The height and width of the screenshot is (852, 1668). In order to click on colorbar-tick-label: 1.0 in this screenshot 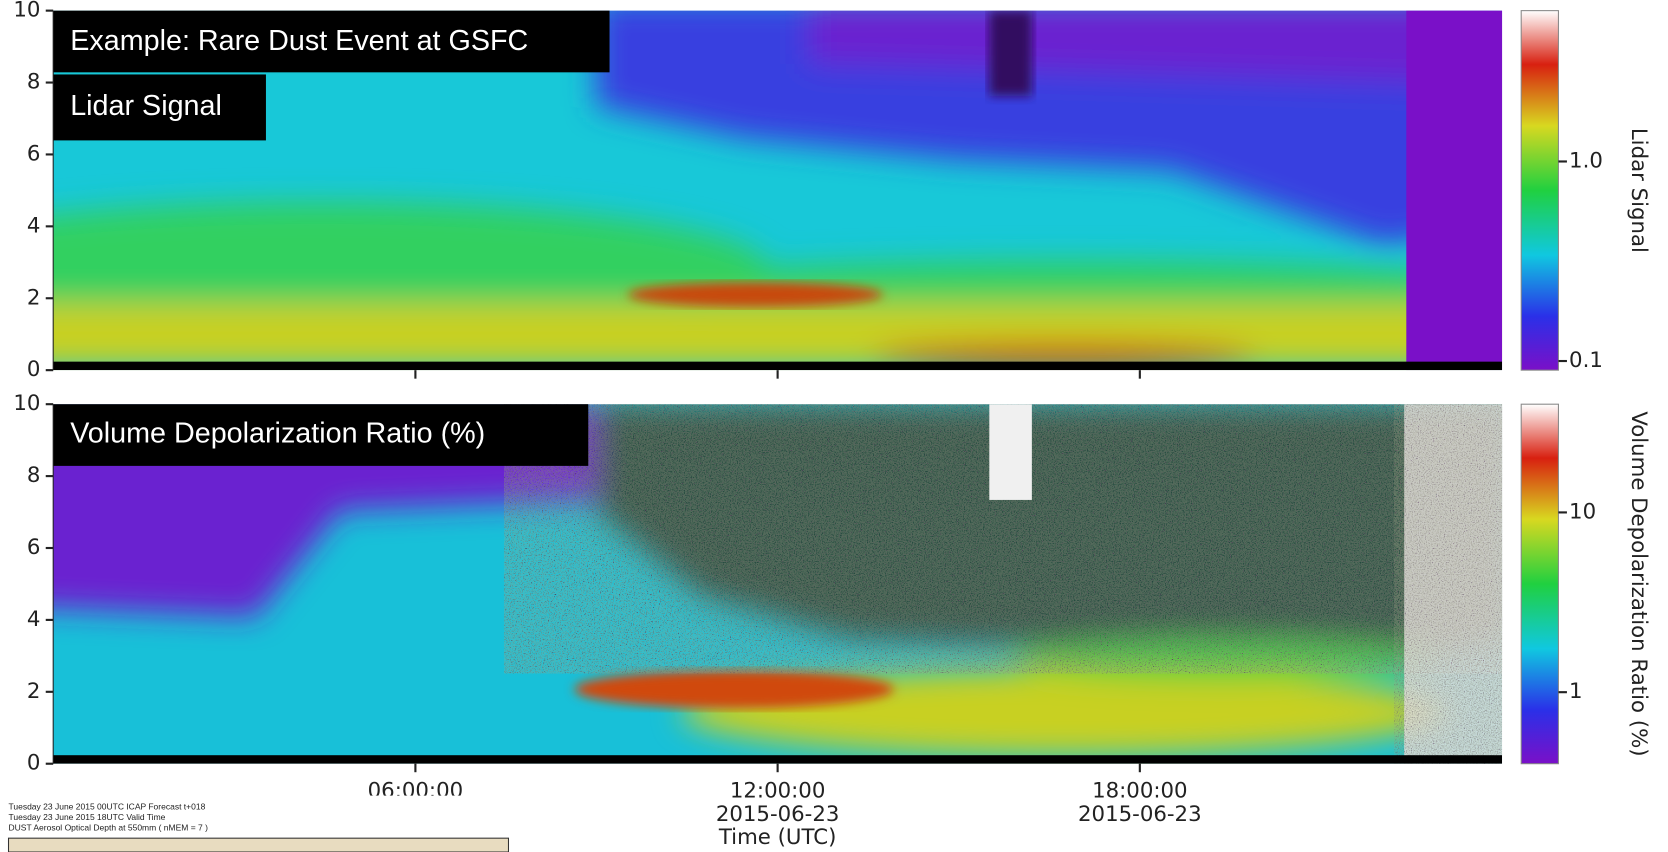, I will do `click(1586, 160)`.